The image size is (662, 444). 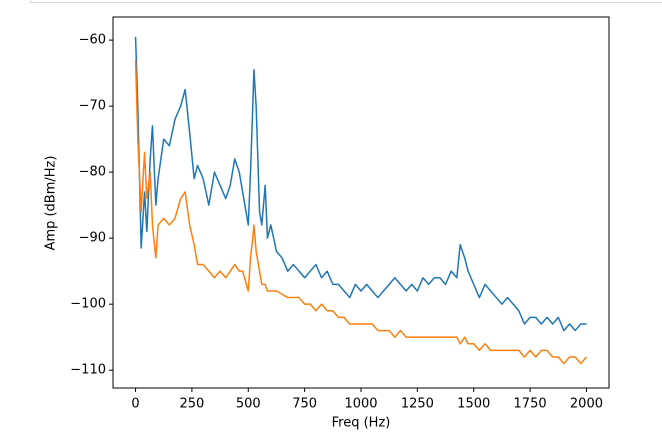 What do you see at coordinates (191, 404) in the screenshot?
I see `x-tick-label: 250` at bounding box center [191, 404].